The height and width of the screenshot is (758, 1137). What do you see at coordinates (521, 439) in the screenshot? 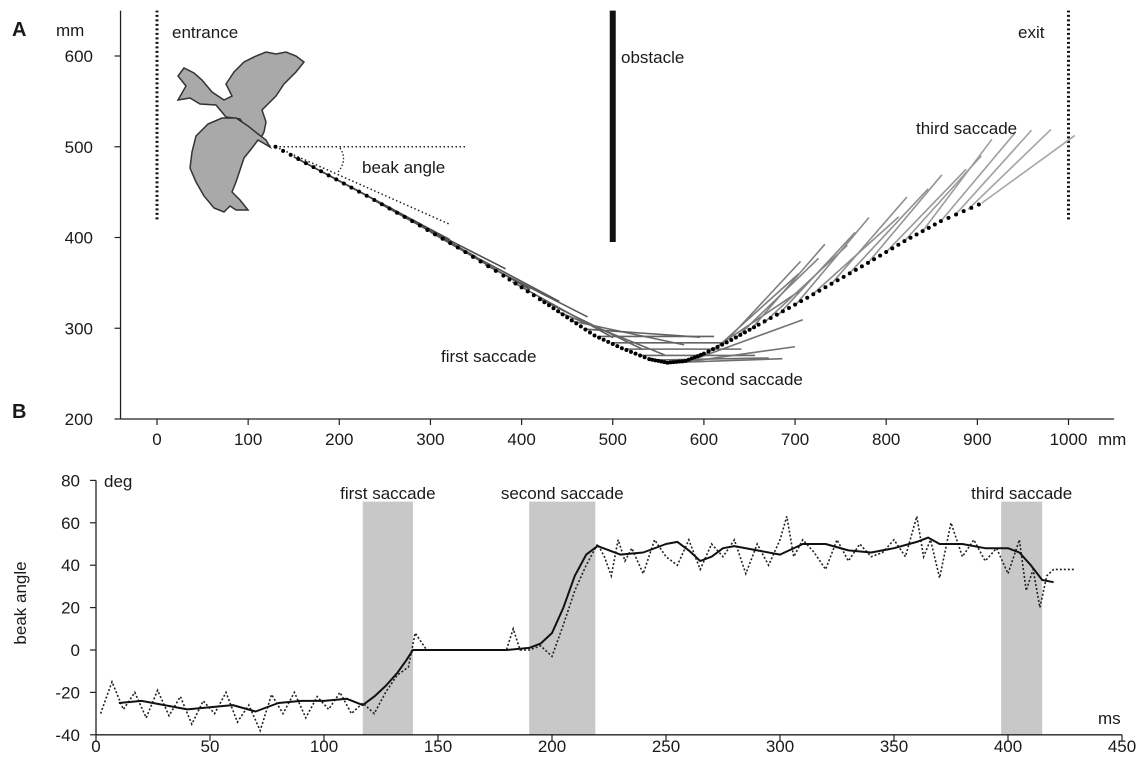
I see `x-tick-label: 400` at bounding box center [521, 439].